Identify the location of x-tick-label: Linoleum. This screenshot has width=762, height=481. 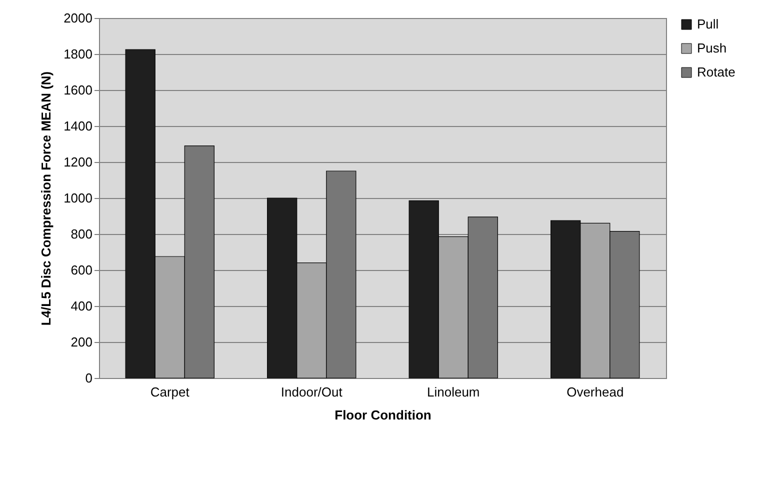
(453, 392).